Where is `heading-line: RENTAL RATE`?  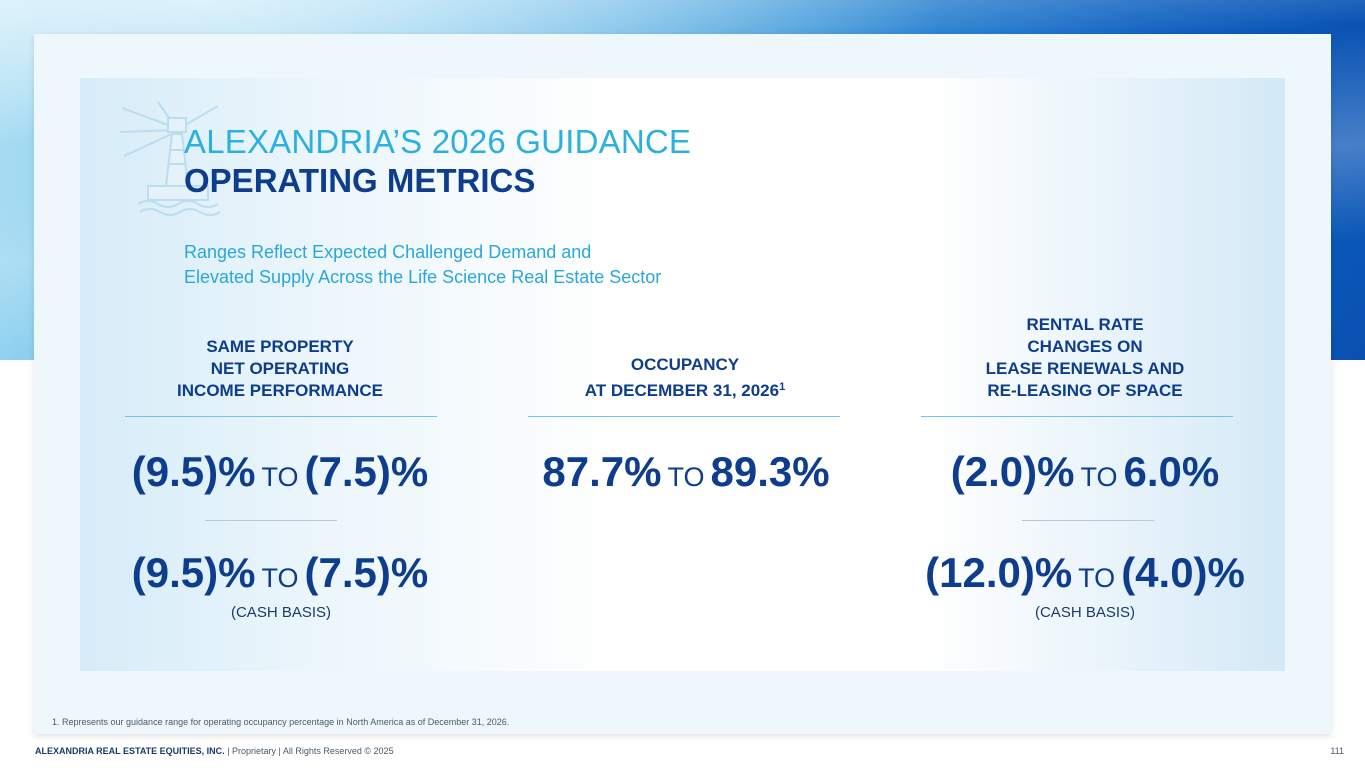
heading-line: RENTAL RATE is located at coordinates (1085, 324).